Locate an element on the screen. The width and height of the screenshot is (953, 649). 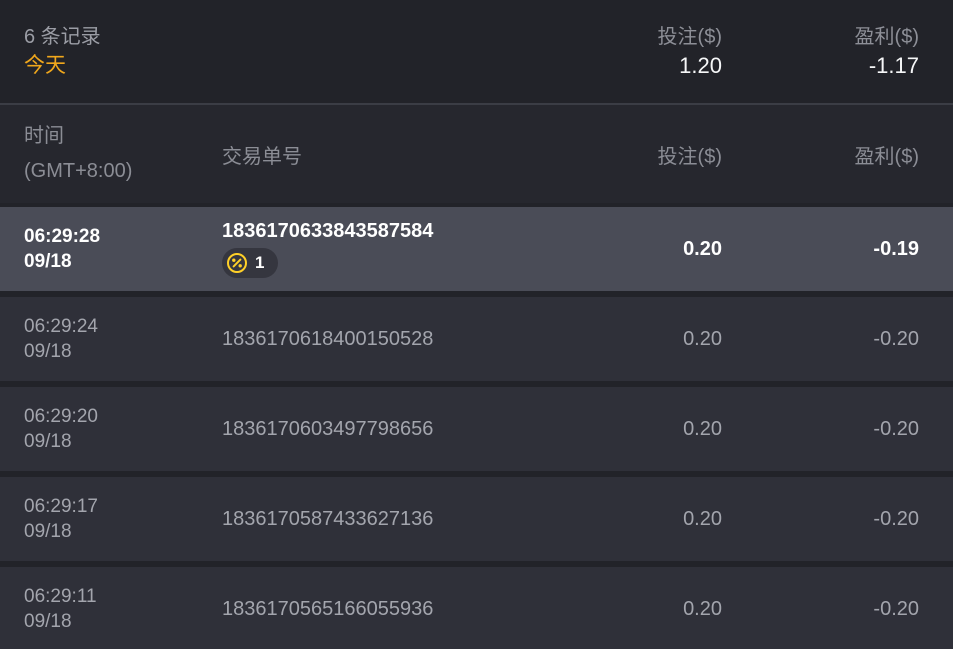
row-order-cell: 1836170618400150528 is located at coordinates (424, 339).